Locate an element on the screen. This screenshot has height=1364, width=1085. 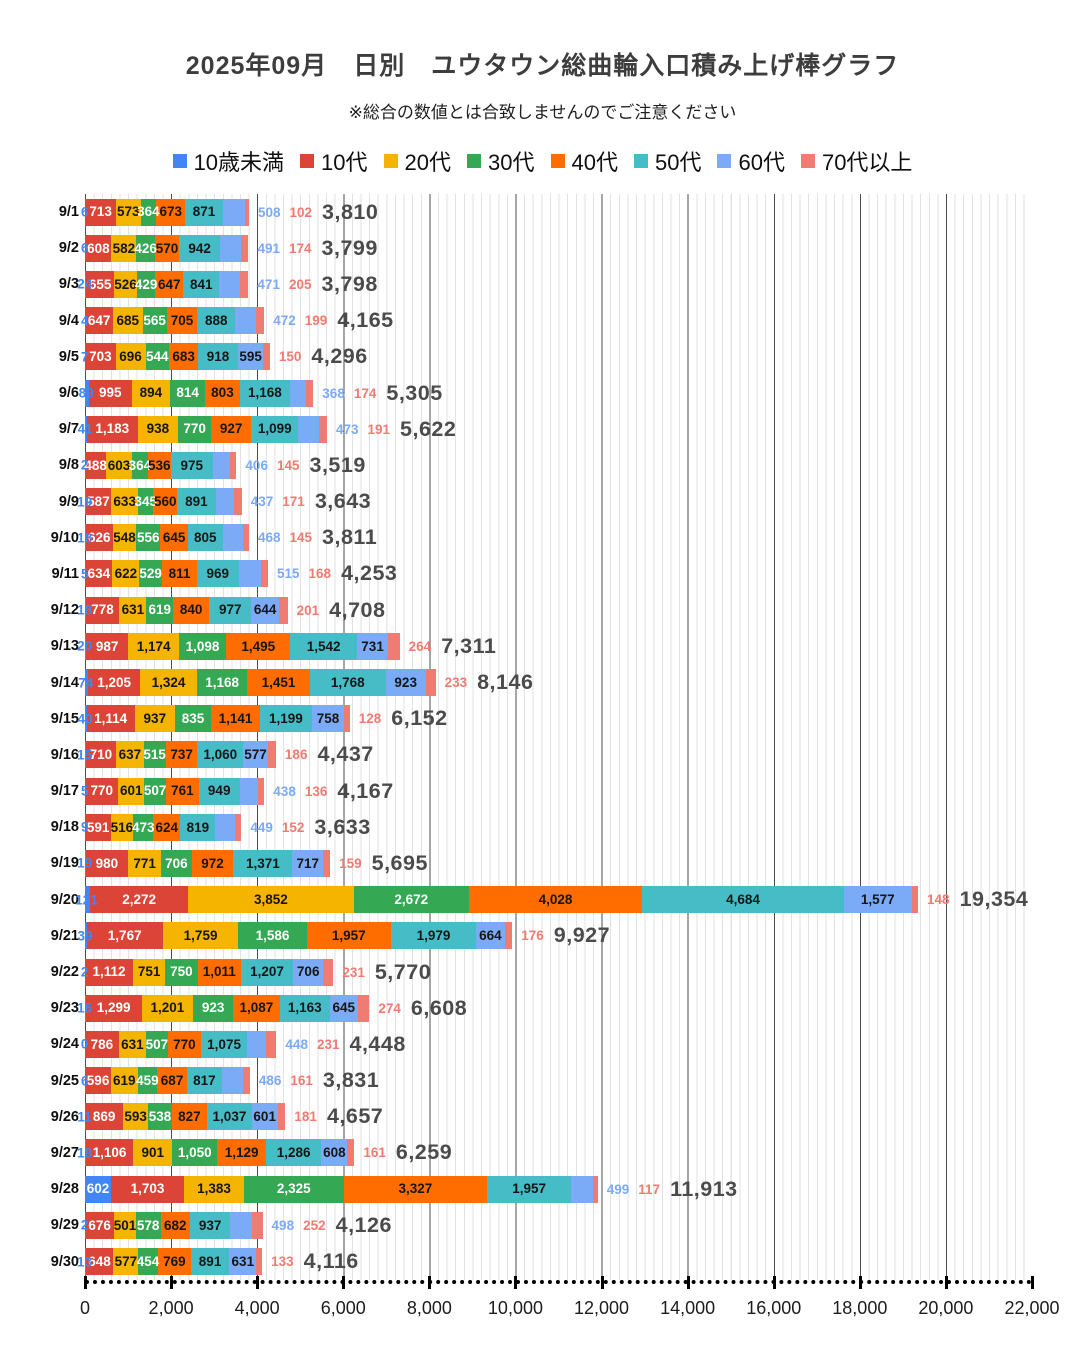
outside-segment-label: 498 is located at coordinates (283, 1225).